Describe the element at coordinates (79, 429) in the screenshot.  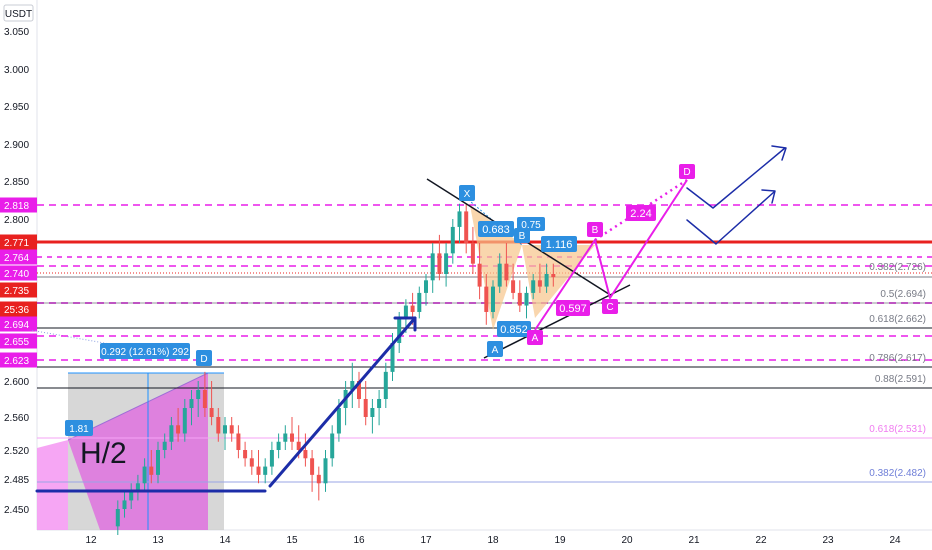
I see `ratio-1-81: 1.81` at that location.